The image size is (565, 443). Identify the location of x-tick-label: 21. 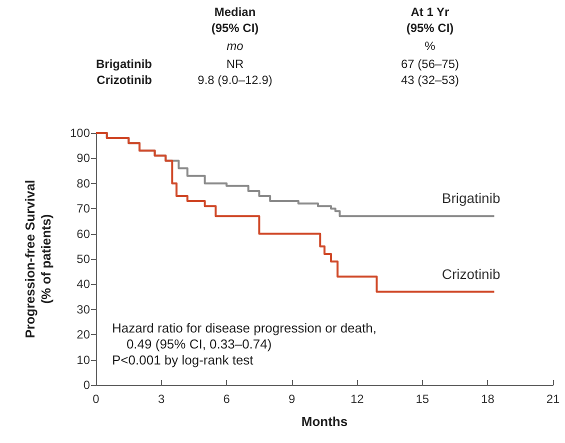
(553, 399).